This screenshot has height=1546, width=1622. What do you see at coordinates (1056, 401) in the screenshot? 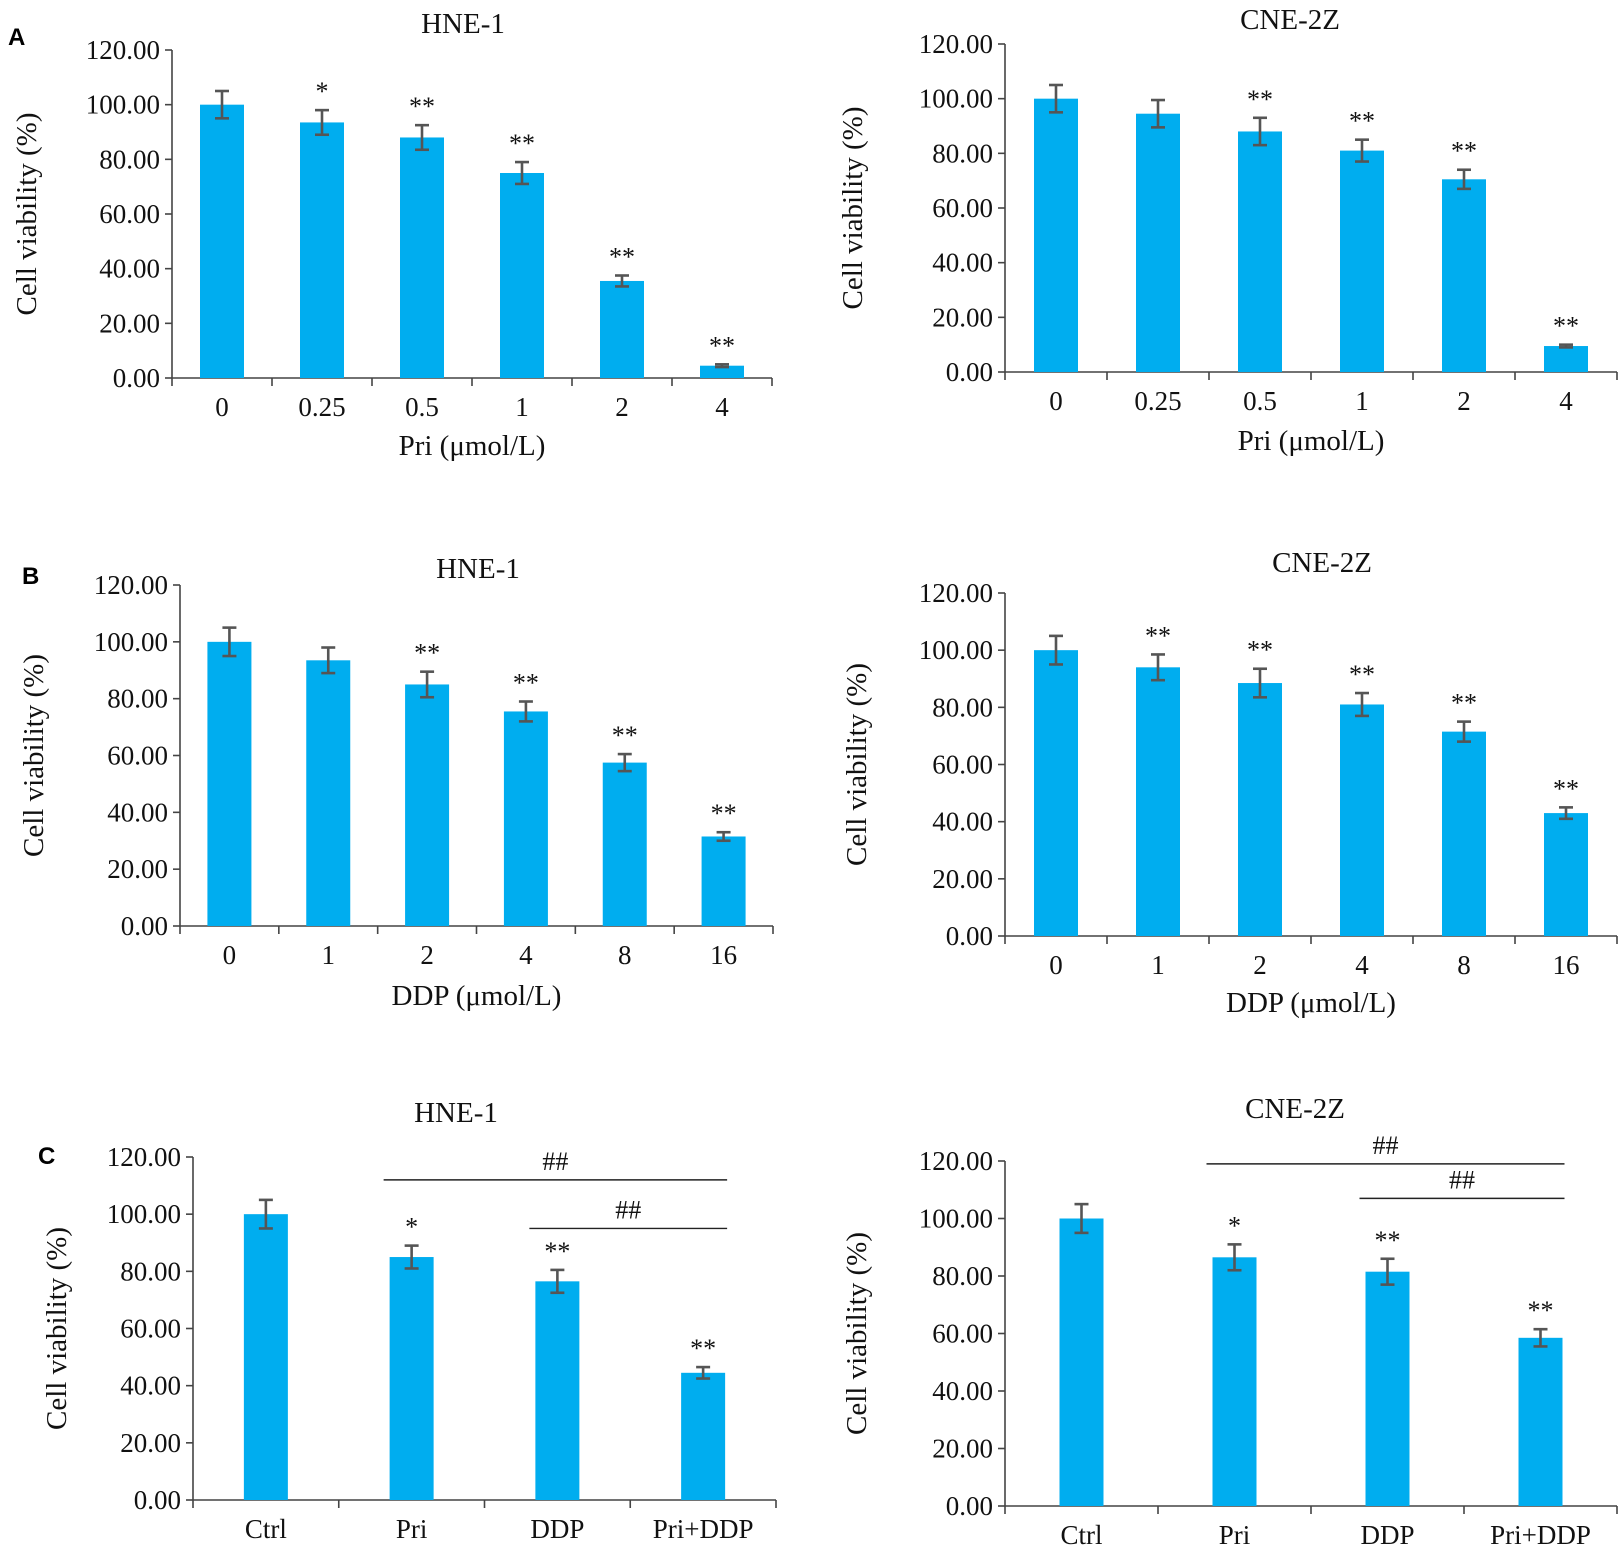
I see `x-tick-label: 0` at bounding box center [1056, 401].